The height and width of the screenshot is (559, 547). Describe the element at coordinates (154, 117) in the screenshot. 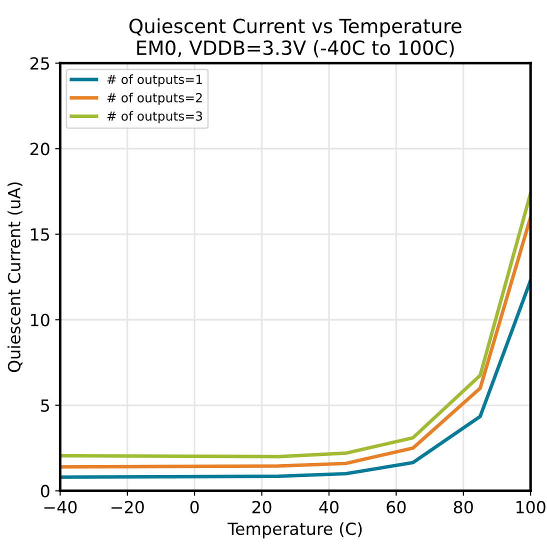

I see `legend-label: # of outputs=3` at that location.